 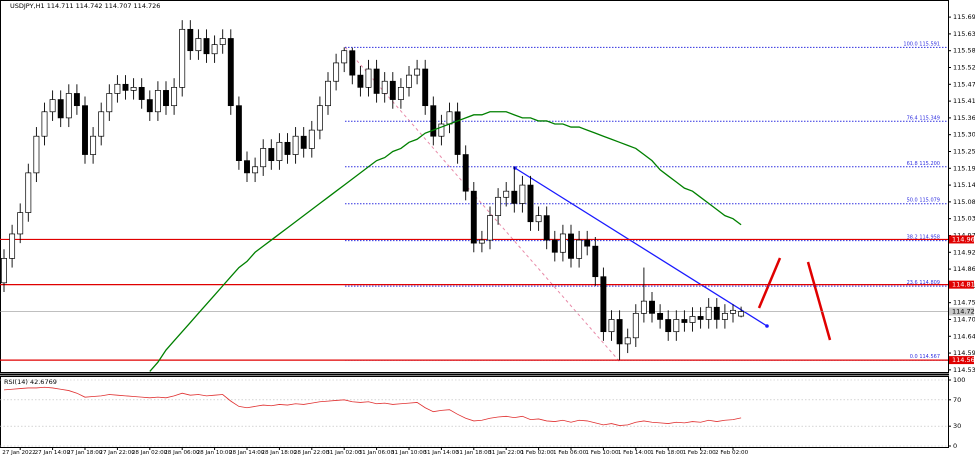 What do you see at coordinates (769, 283) in the screenshot?
I see `scenario-up` at bounding box center [769, 283].